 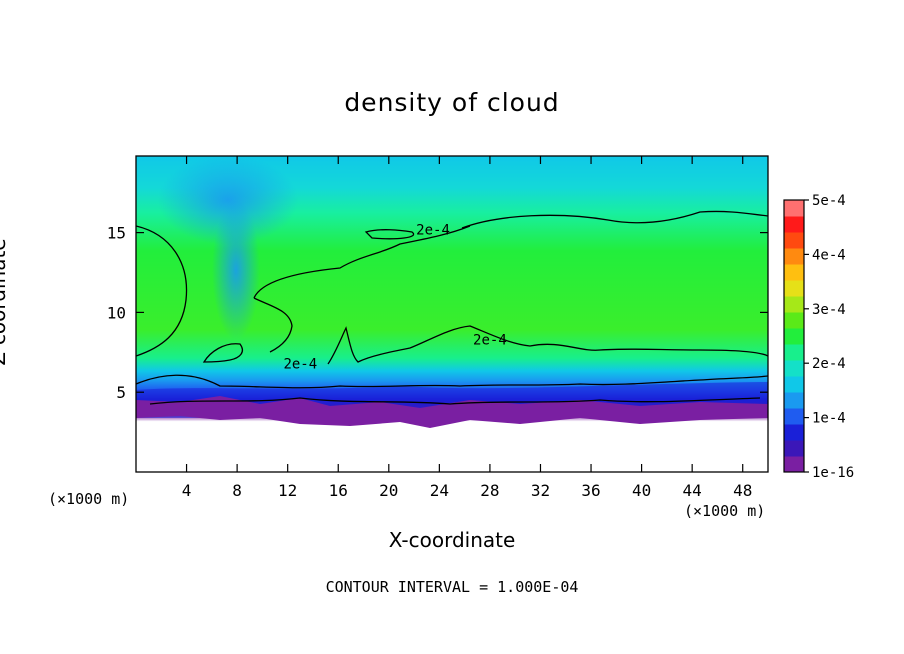 I want to click on y-tick-label: 5, so click(x=121, y=392).